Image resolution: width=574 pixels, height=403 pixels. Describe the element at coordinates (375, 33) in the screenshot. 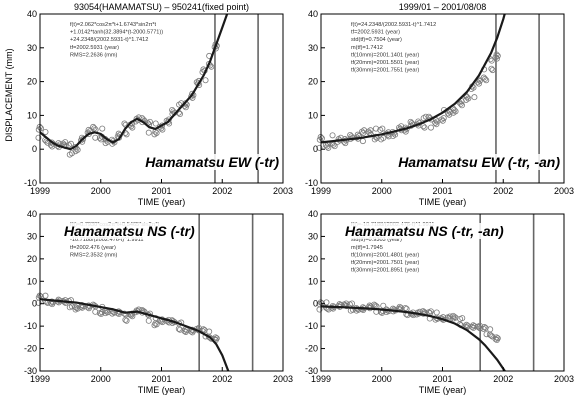

I see `annotation-line: tf=2002.5931 (year)` at that location.